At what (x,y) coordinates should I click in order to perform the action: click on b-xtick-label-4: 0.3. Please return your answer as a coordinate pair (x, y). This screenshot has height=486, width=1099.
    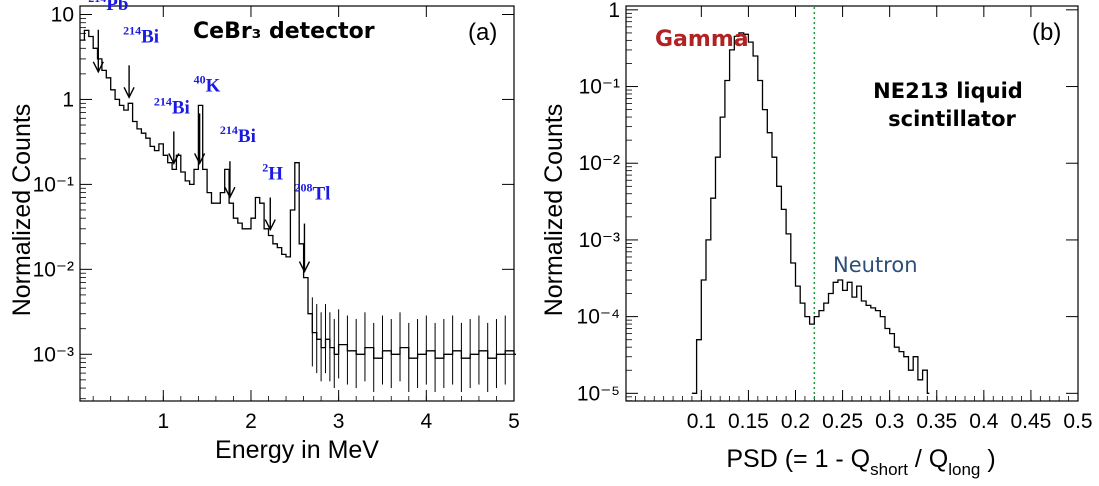
    Looking at the image, I should click on (889, 421).